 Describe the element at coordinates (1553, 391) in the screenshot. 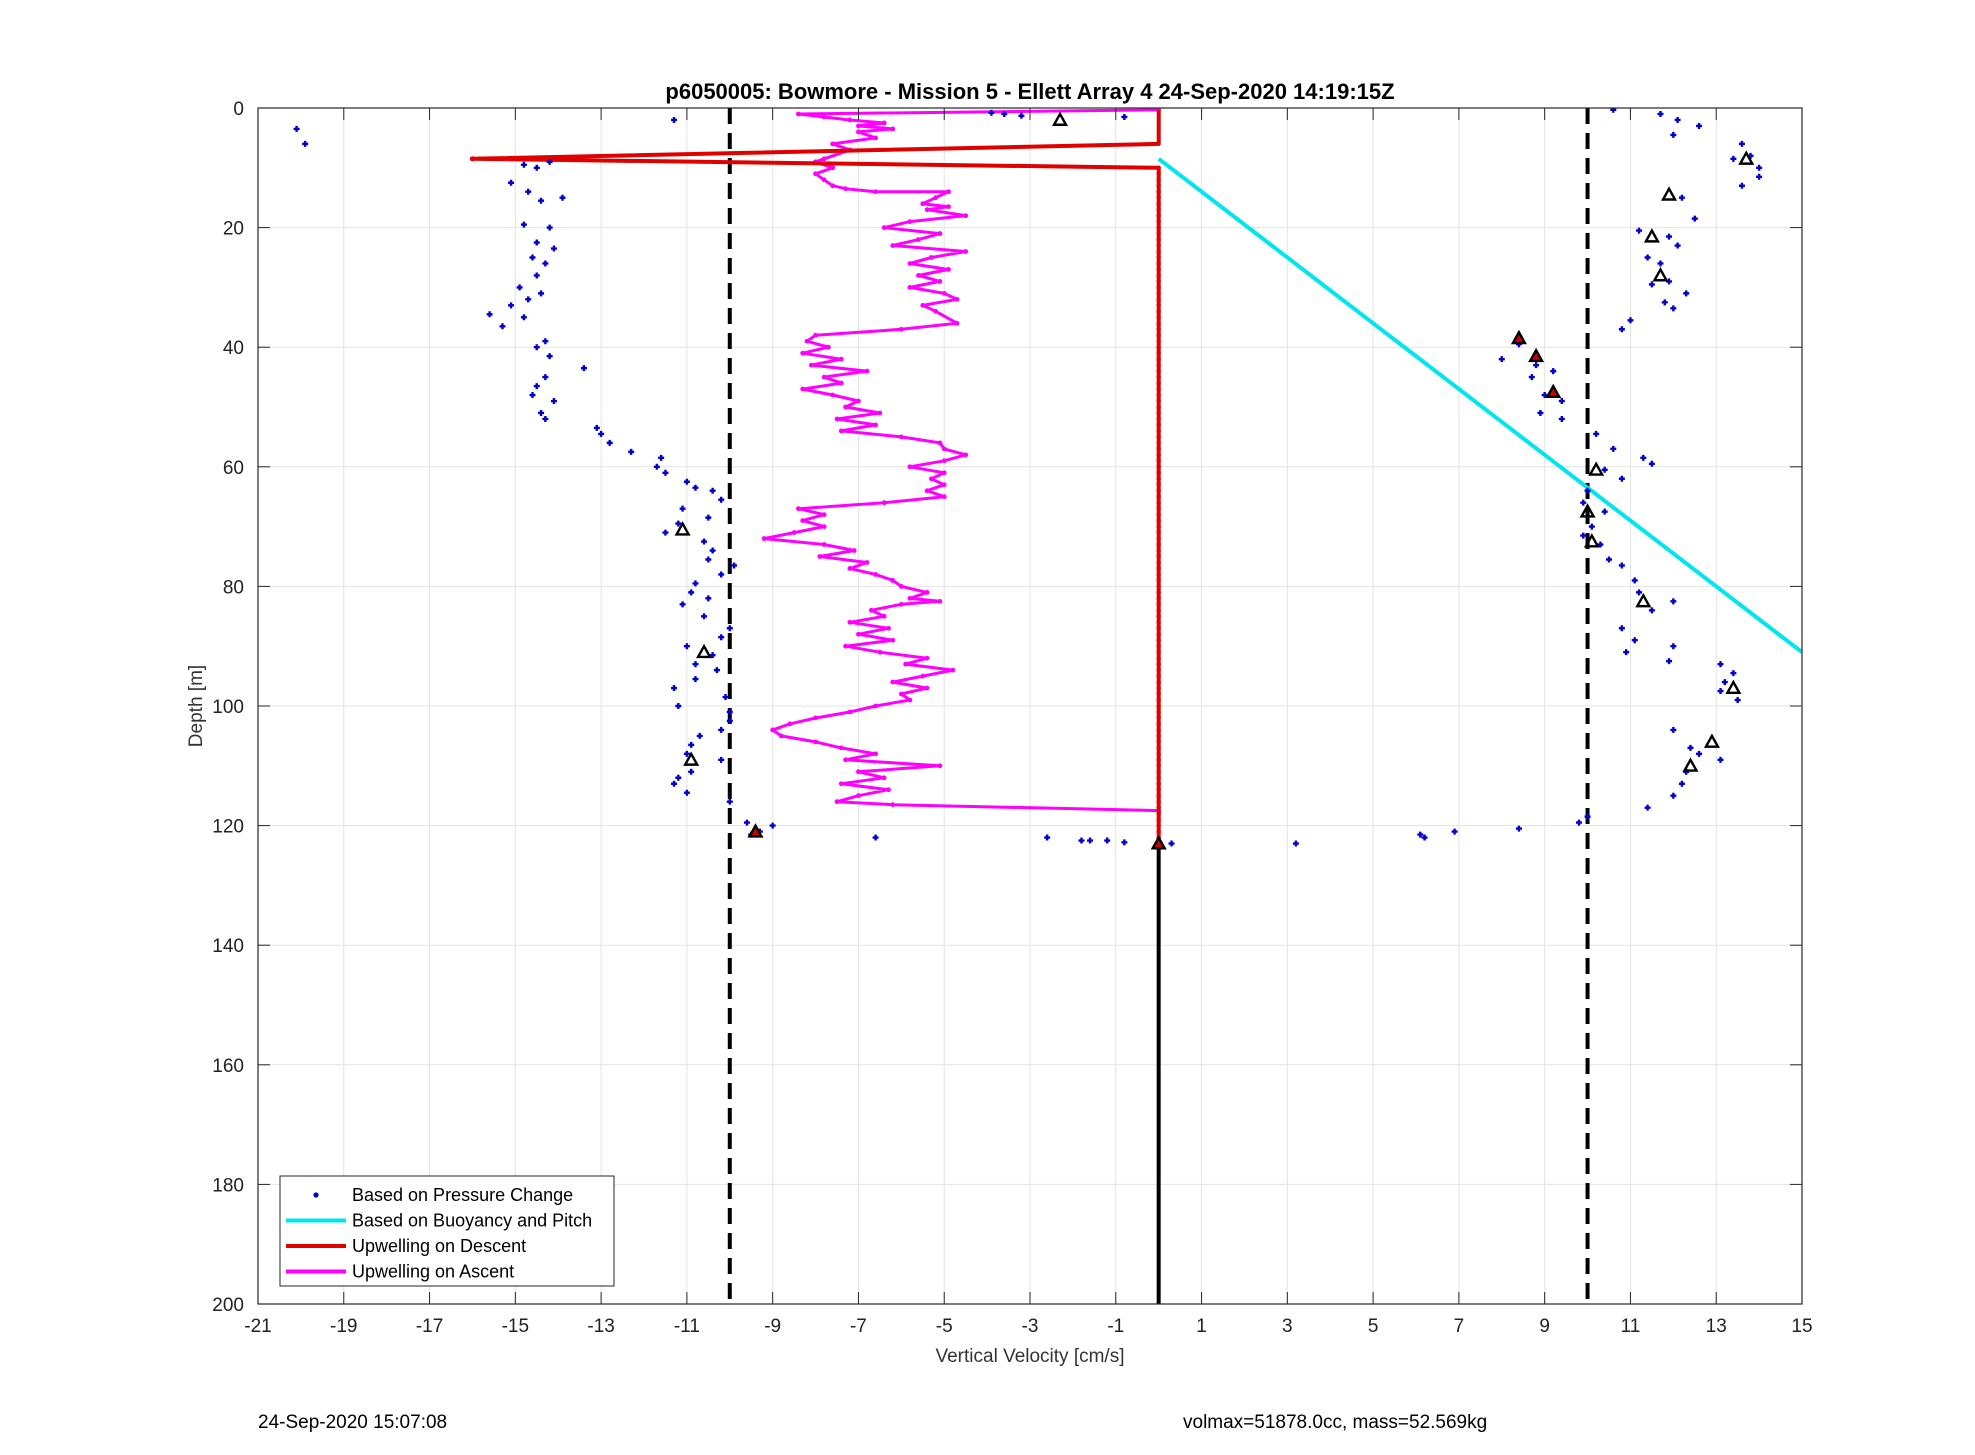

I see `filled-triangle-marker` at that location.